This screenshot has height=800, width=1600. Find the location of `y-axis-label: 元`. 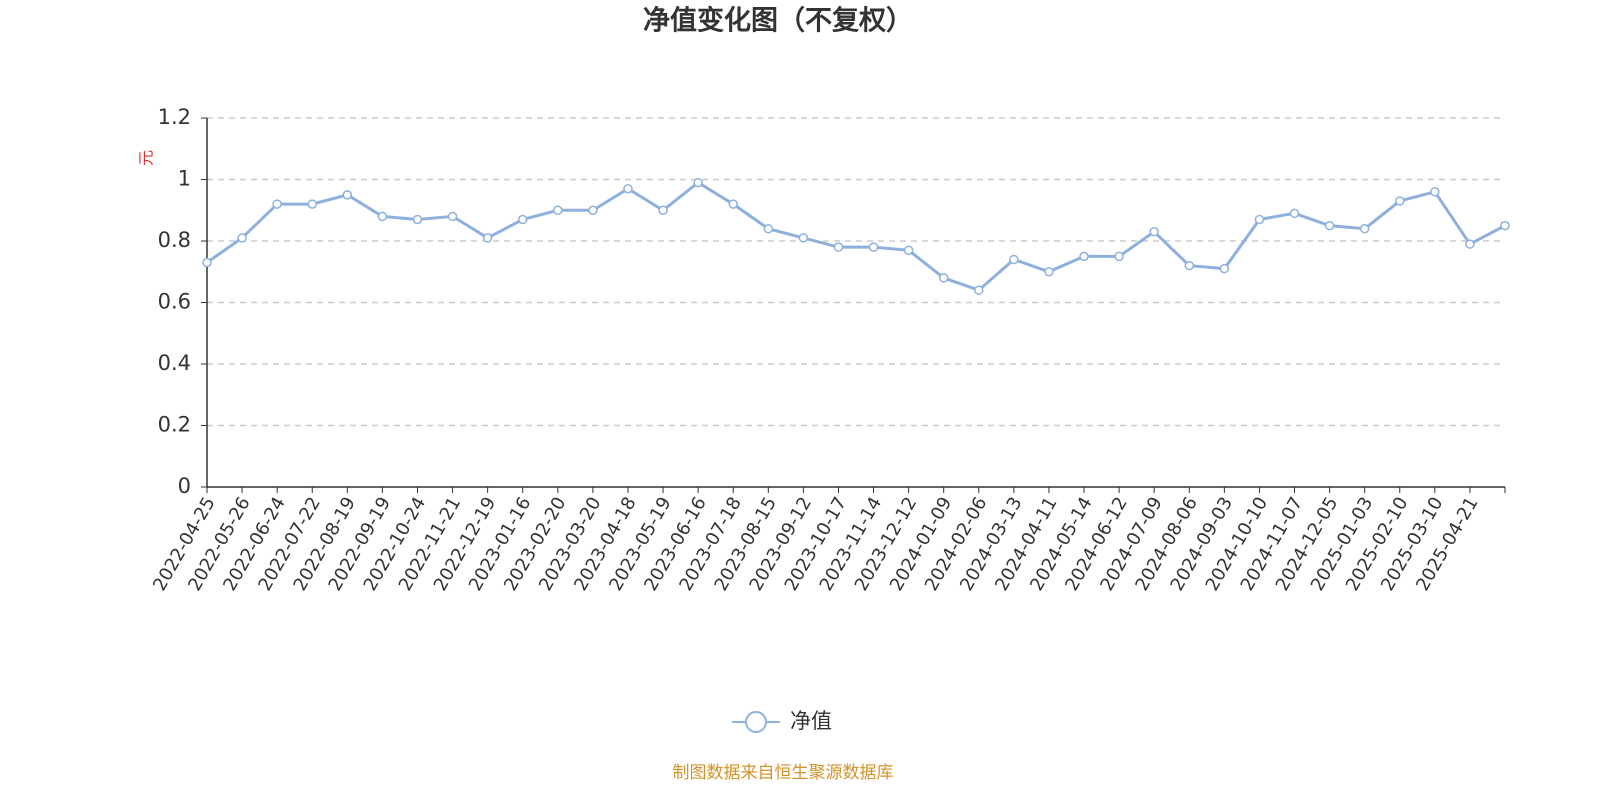

y-axis-label: 元 is located at coordinates (146, 158).